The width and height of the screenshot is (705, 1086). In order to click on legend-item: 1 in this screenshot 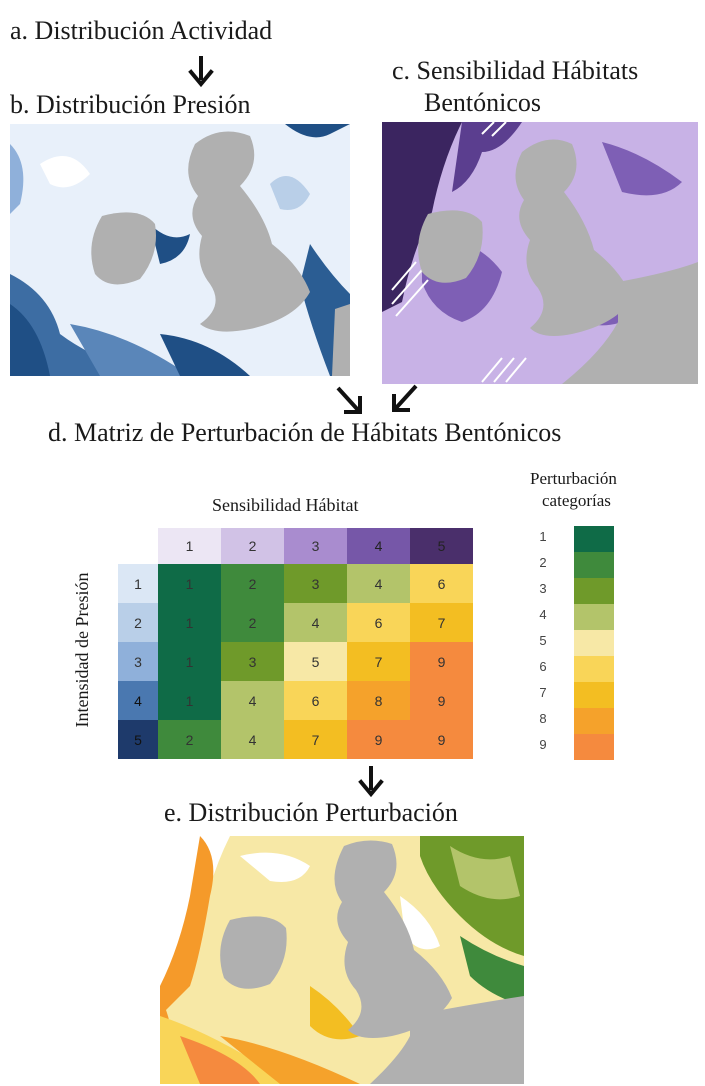, I will do `click(610, 539)`.